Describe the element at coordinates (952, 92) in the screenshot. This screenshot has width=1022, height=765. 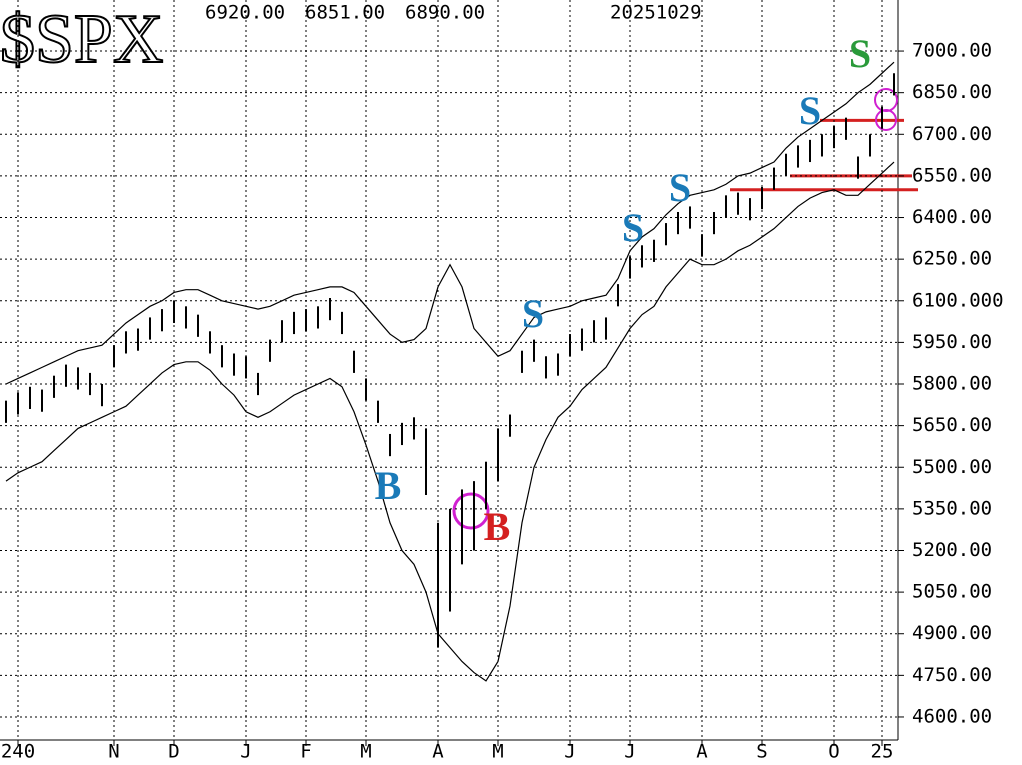
I see `y-tick-label: 6850.00` at that location.